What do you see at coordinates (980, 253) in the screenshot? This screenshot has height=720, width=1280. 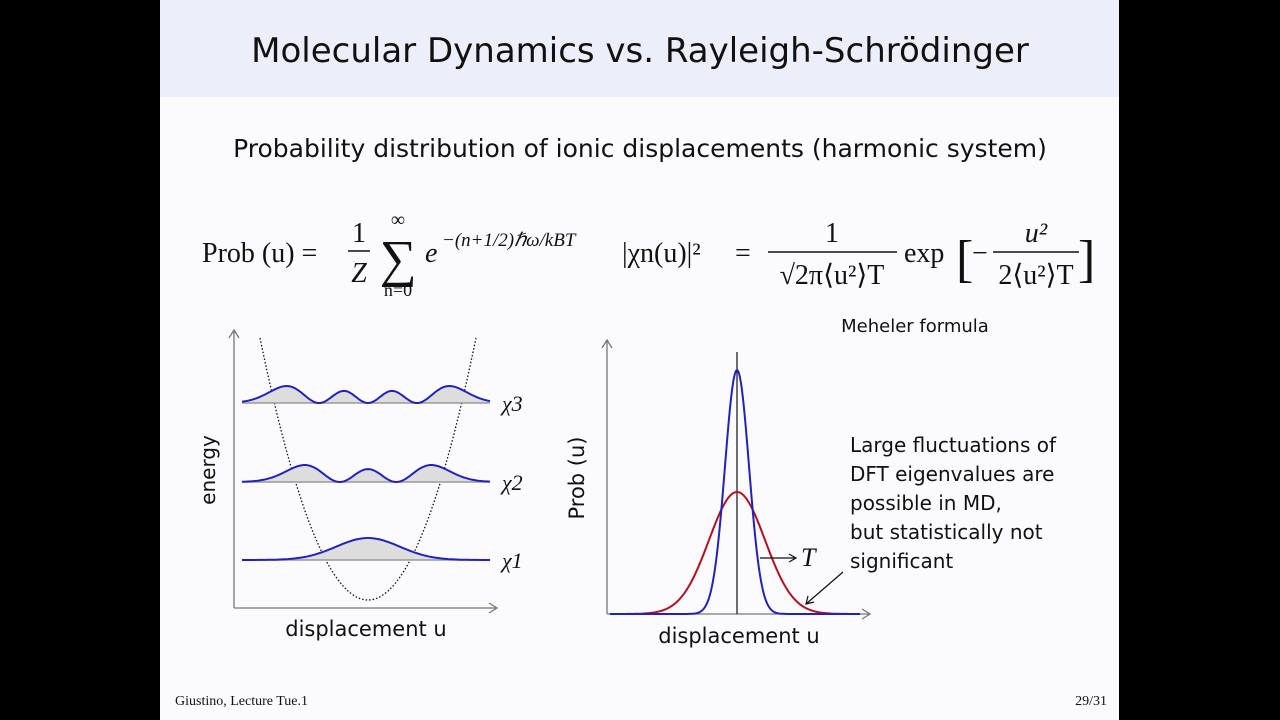 I see `formula-part: −` at bounding box center [980, 253].